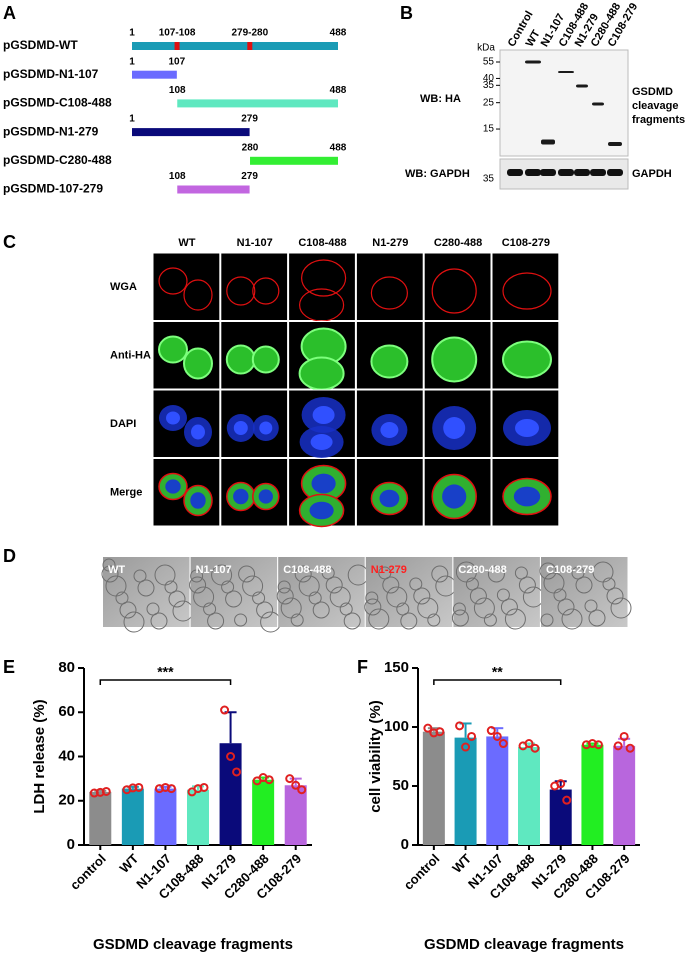  Describe the element at coordinates (400, 785) in the screenshot. I see `y-tick-label: 50` at that location.